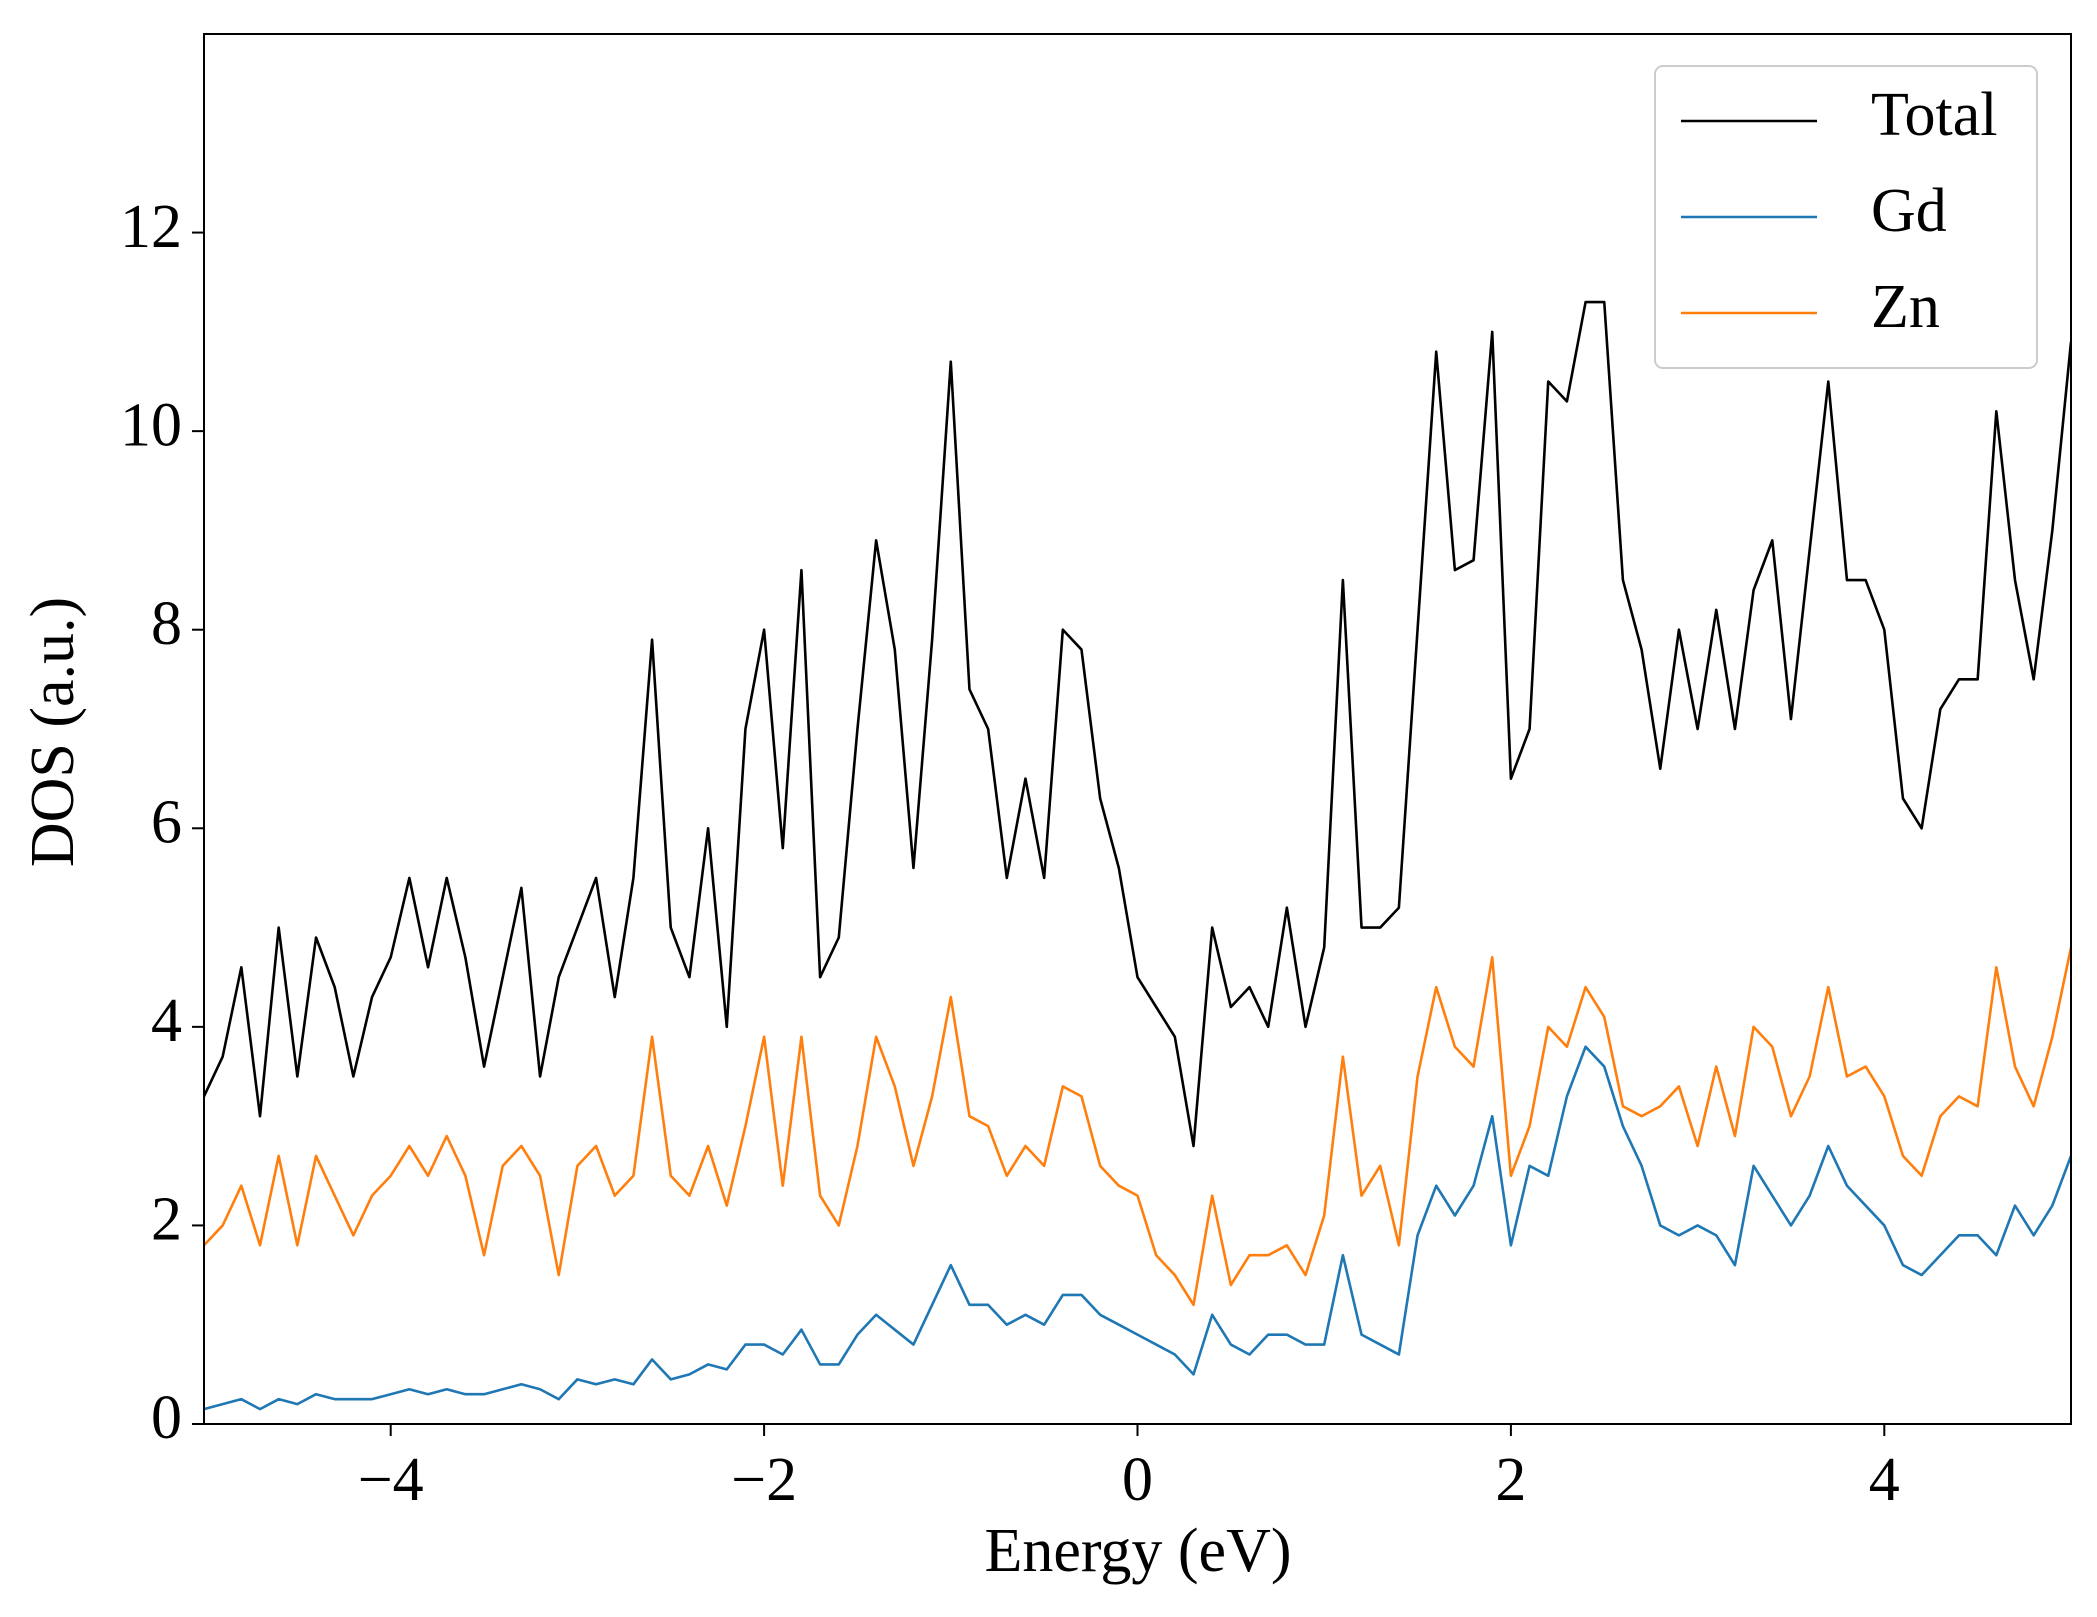 The image size is (2097, 1617). Describe the element at coordinates (53, 732) in the screenshot. I see `y-axis-label: DOS (a.u.)` at that location.